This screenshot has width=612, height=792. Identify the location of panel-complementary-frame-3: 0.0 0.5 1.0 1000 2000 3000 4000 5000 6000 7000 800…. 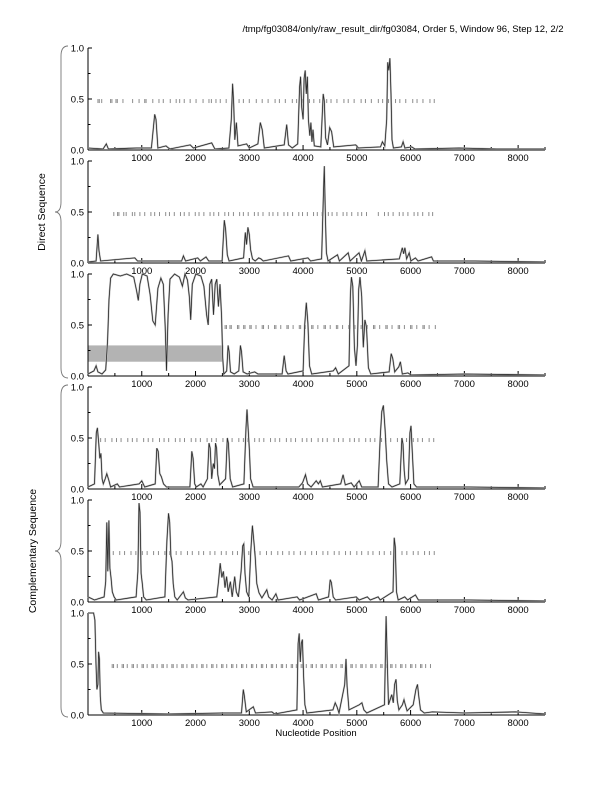
(308, 669).